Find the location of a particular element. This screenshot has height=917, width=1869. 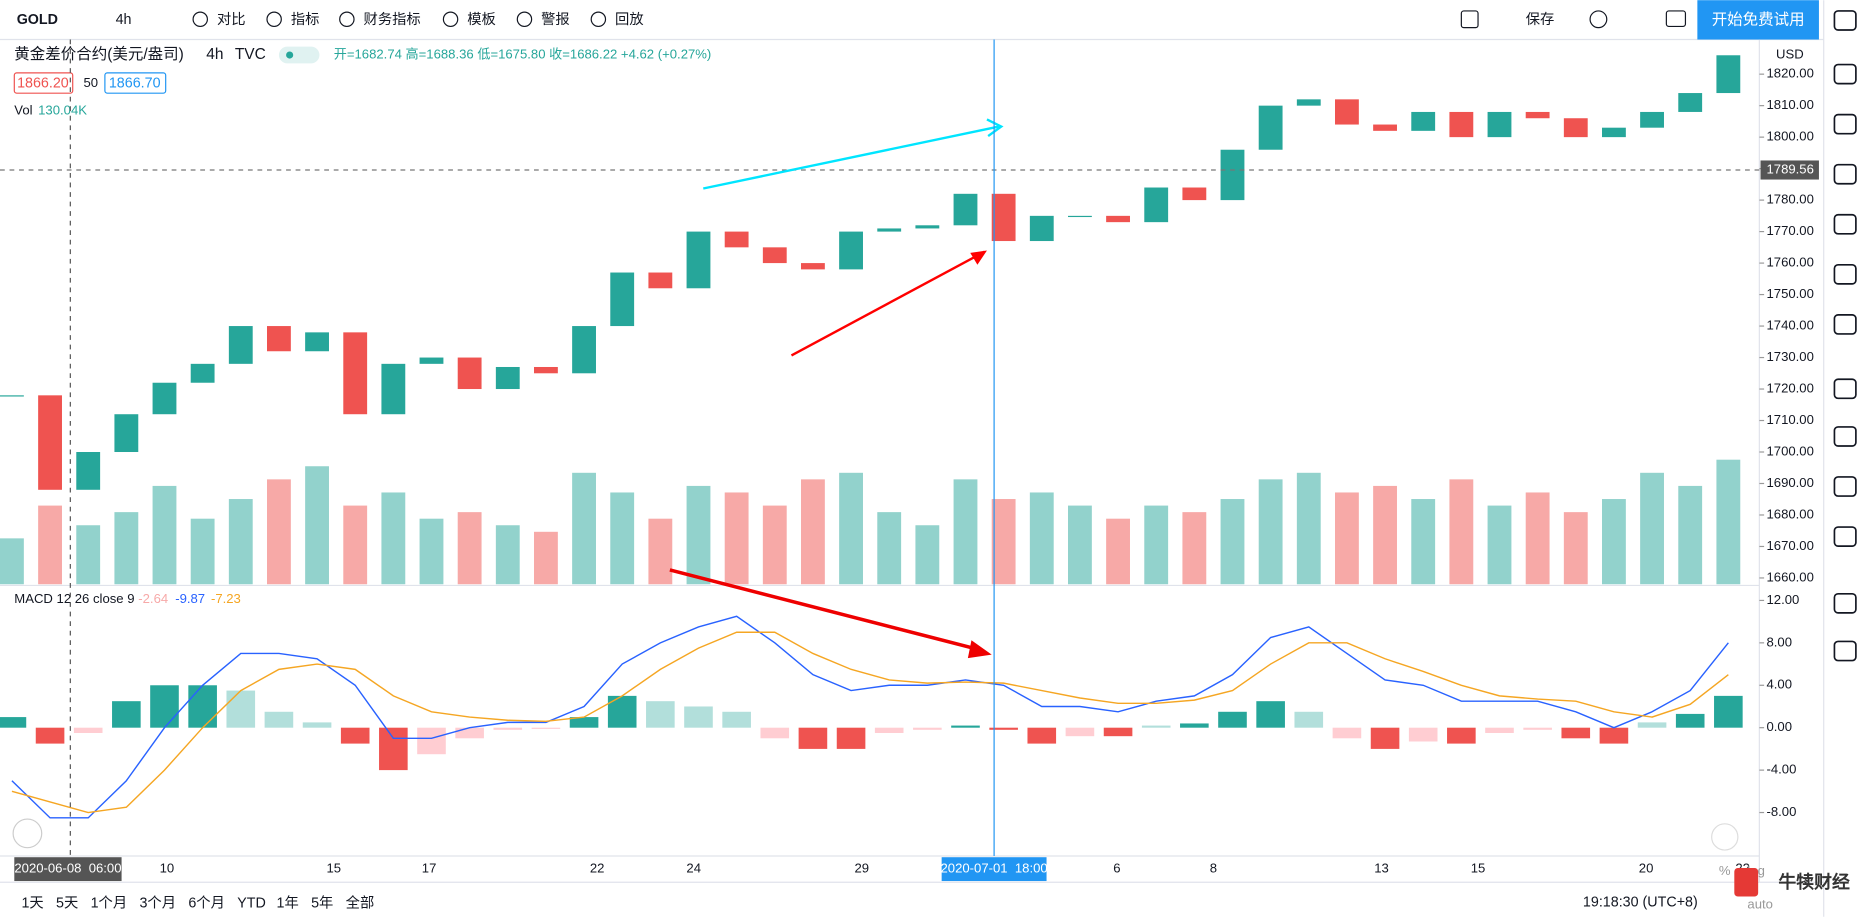

range-button: 5天 is located at coordinates (67, 903).